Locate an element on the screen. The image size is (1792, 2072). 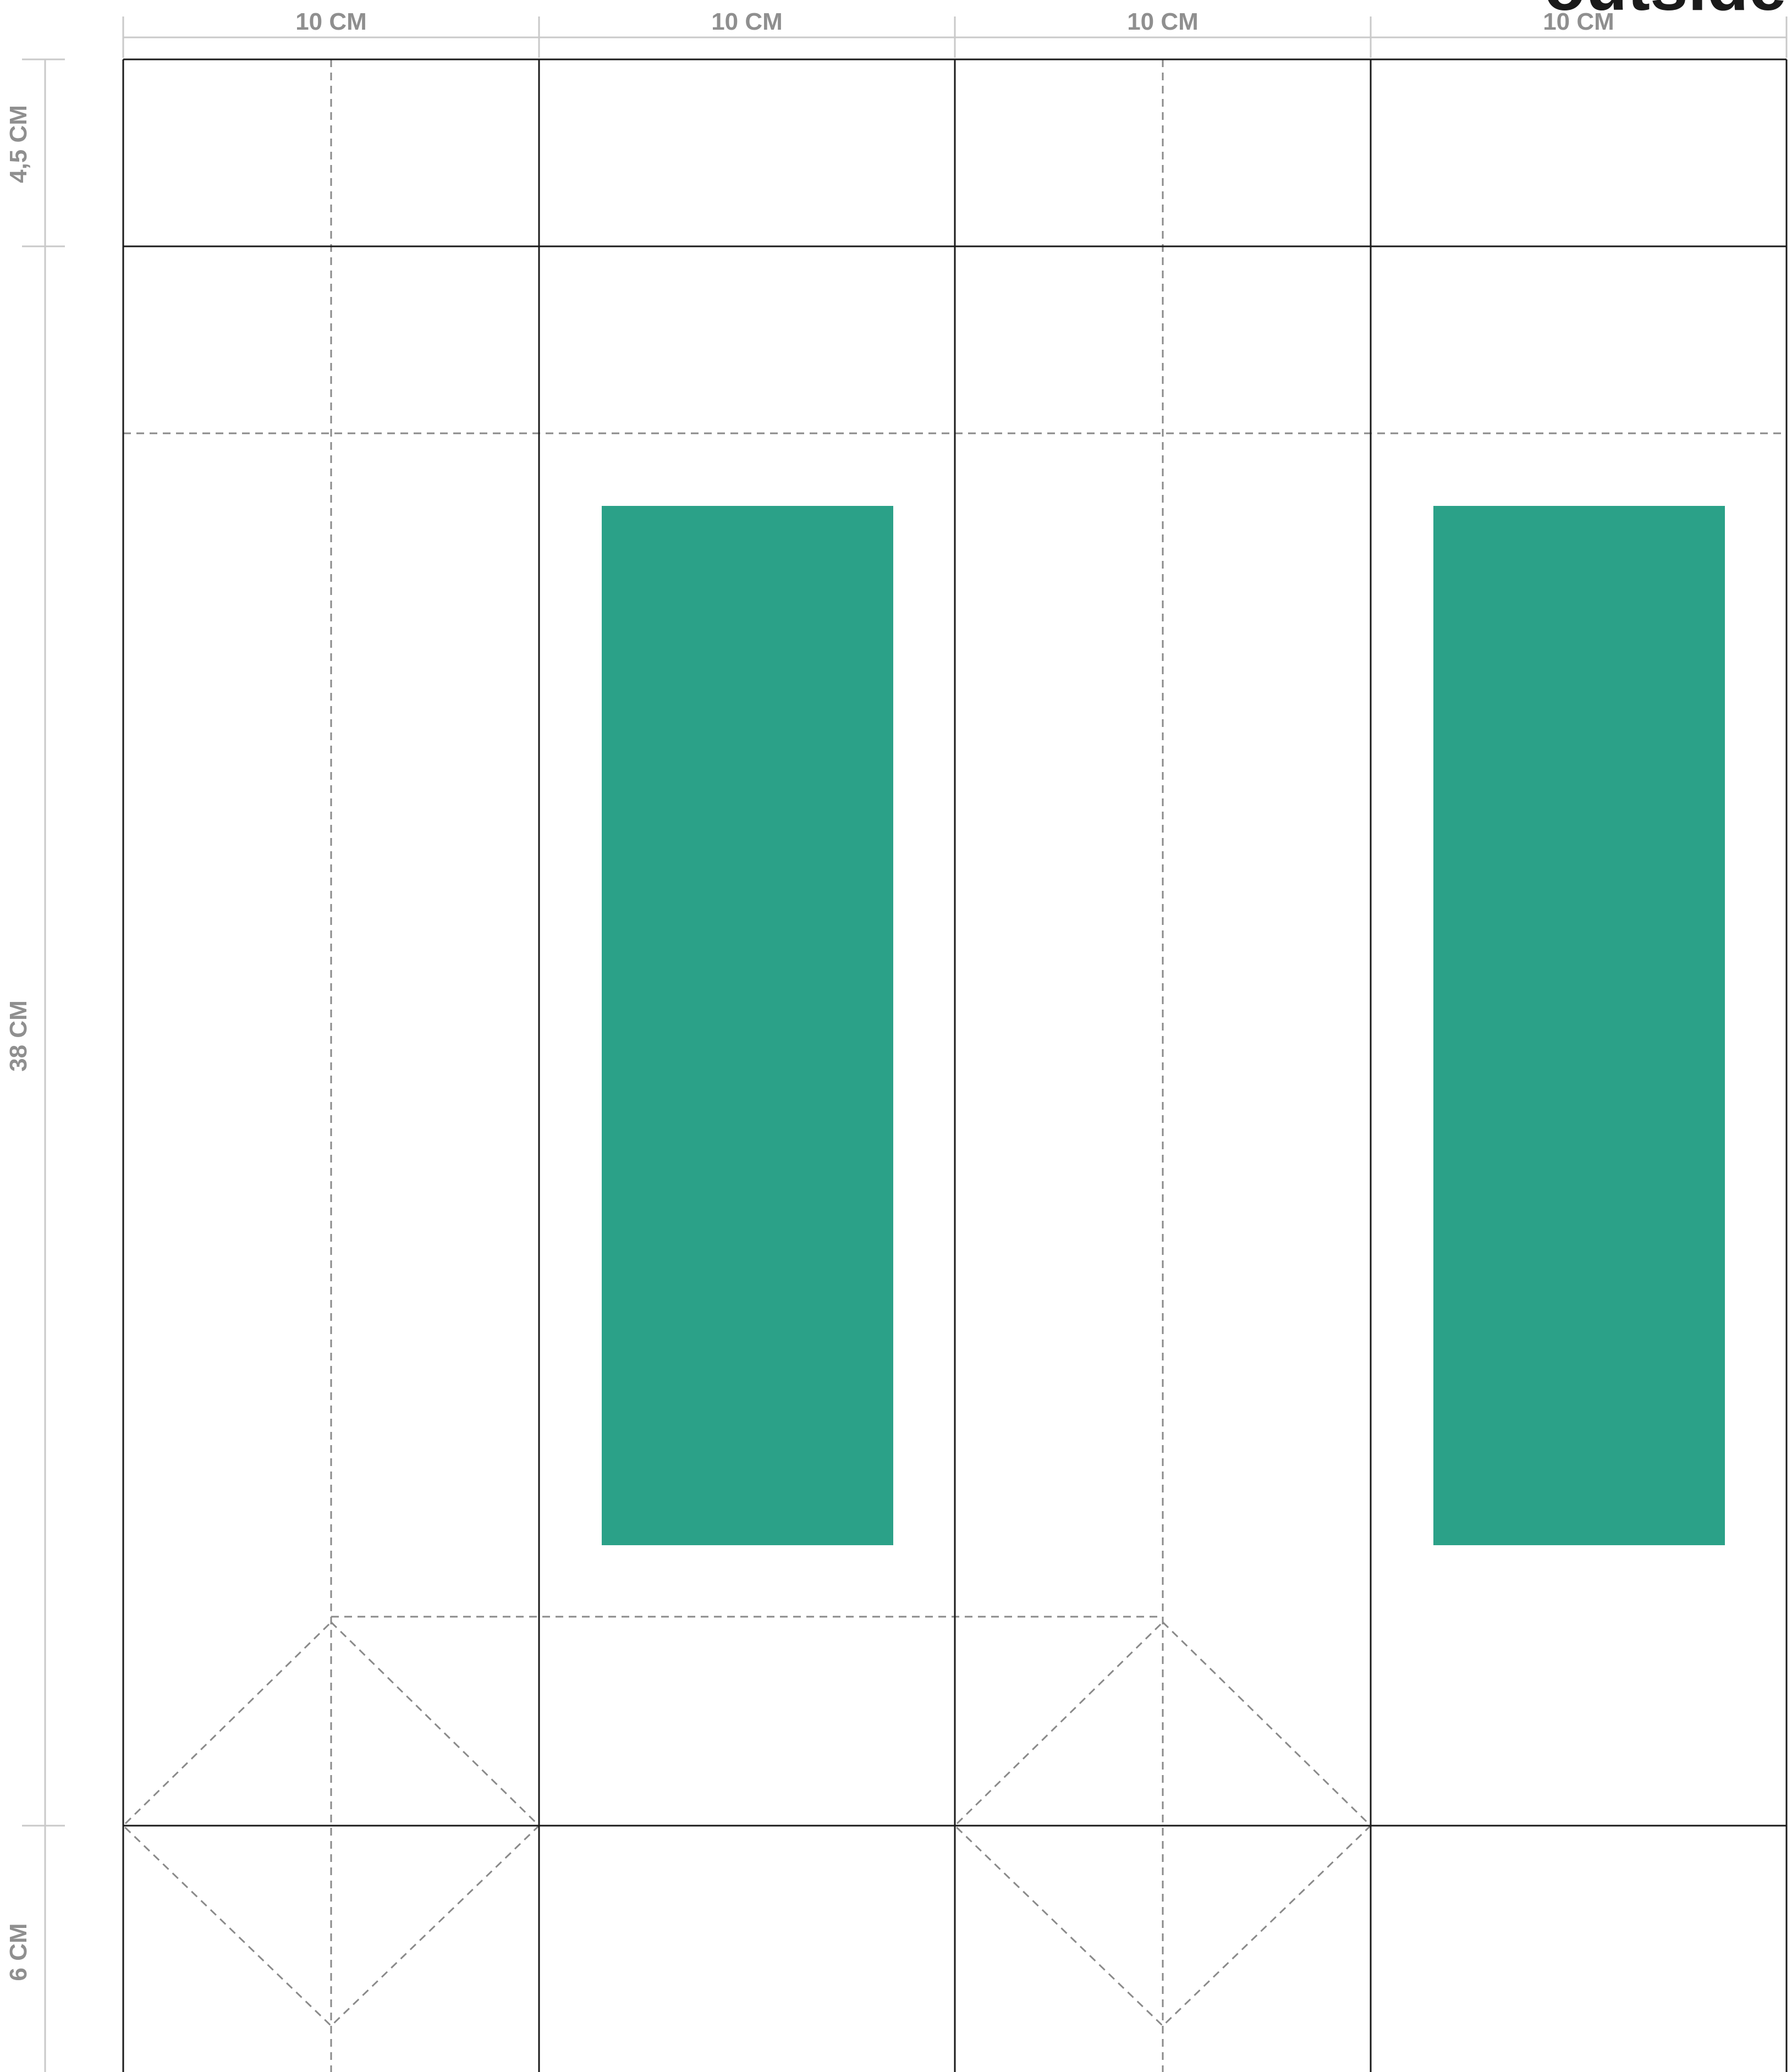
top-dimension-ruler is located at coordinates (955, 37).